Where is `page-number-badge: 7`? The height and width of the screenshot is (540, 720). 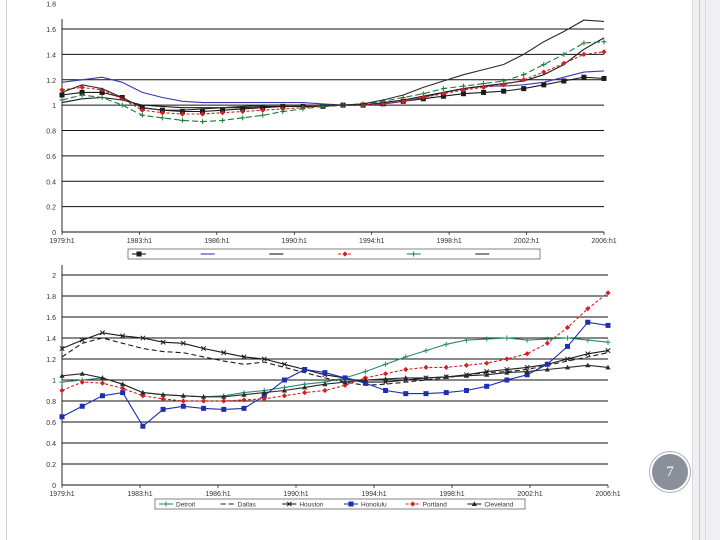
page-number-badge: 7 is located at coordinates (670, 472).